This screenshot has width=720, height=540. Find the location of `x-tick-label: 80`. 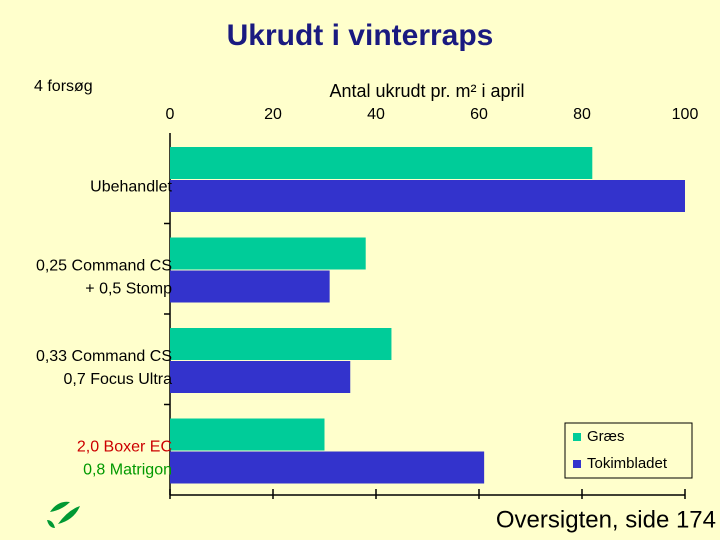

x-tick-label: 80 is located at coordinates (582, 114).